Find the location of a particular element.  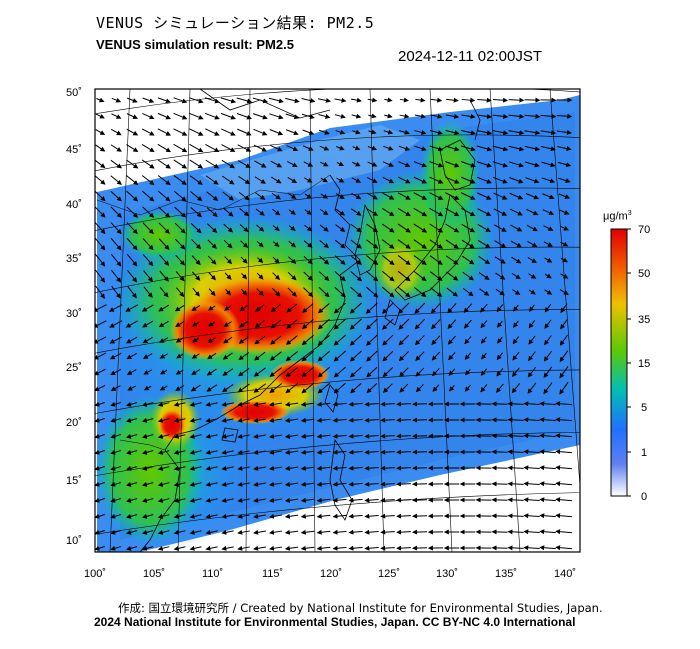

colorbar-ticks is located at coordinates (629, 362).